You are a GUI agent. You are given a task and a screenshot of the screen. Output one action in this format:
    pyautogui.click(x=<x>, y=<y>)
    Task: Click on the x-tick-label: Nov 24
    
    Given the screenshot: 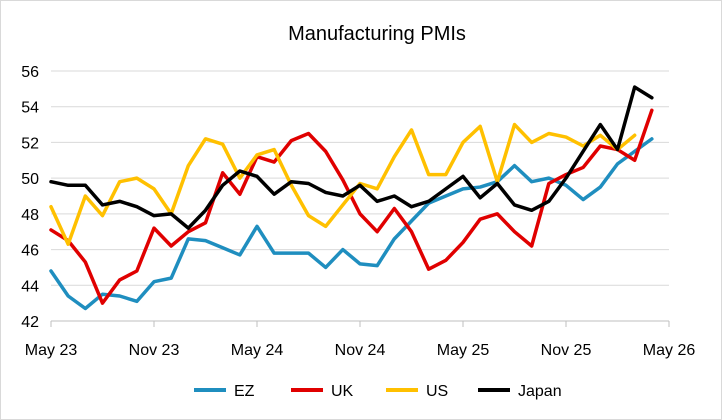 What is the action you would take?
    pyautogui.click(x=360, y=350)
    